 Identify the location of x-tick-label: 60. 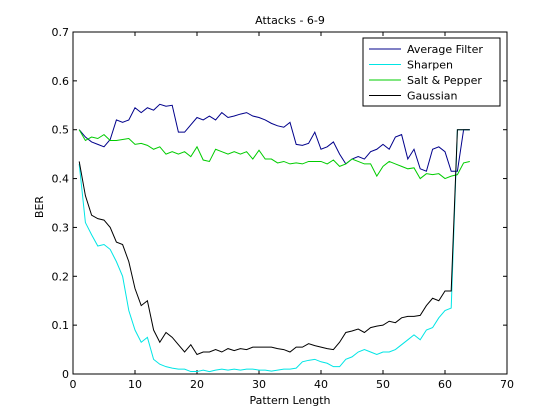
(445, 384).